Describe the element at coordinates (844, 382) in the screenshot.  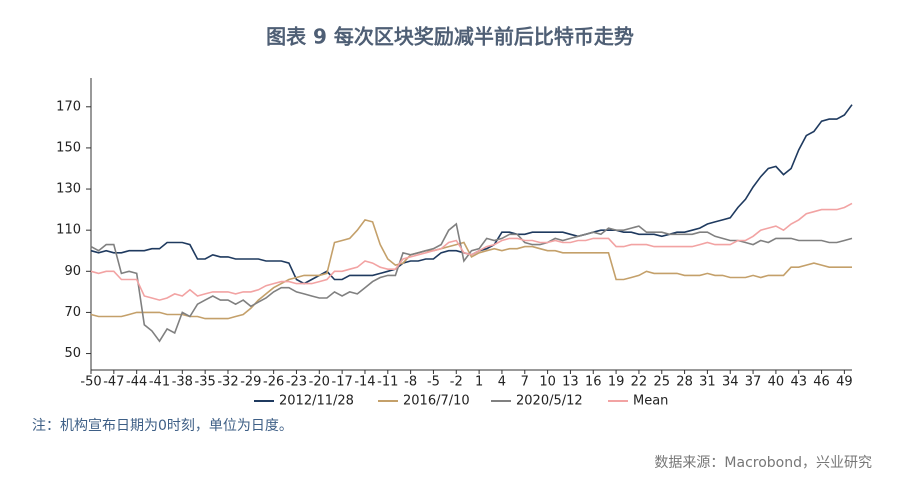
I see `x-tick-label: 49` at that location.